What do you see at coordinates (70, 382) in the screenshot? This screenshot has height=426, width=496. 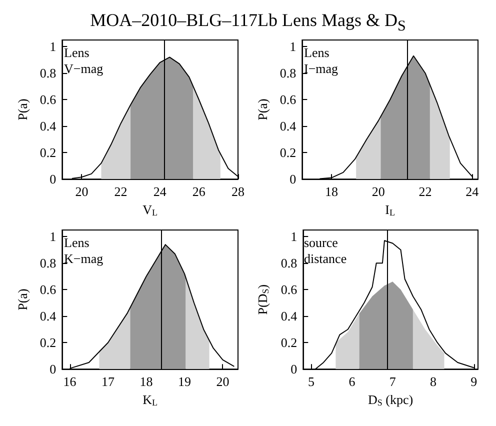 I see `x-tick-label: 16` at bounding box center [70, 382].